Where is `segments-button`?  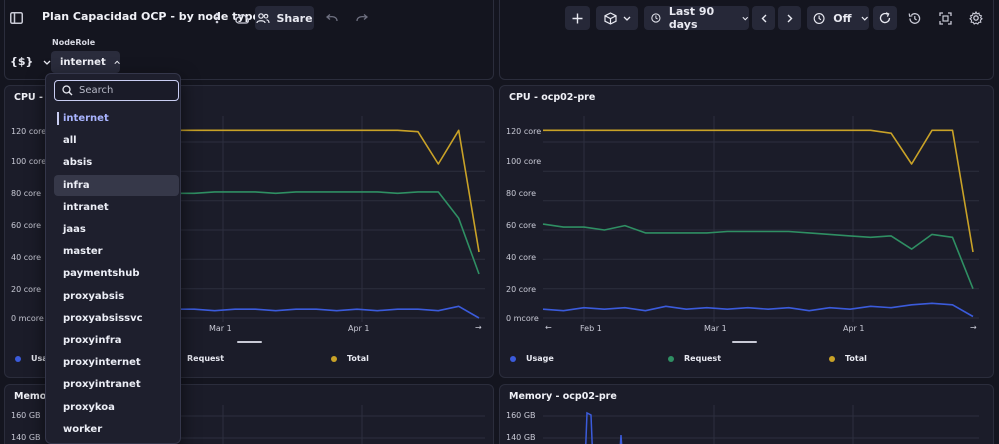
segments-button is located at coordinates (617, 18).